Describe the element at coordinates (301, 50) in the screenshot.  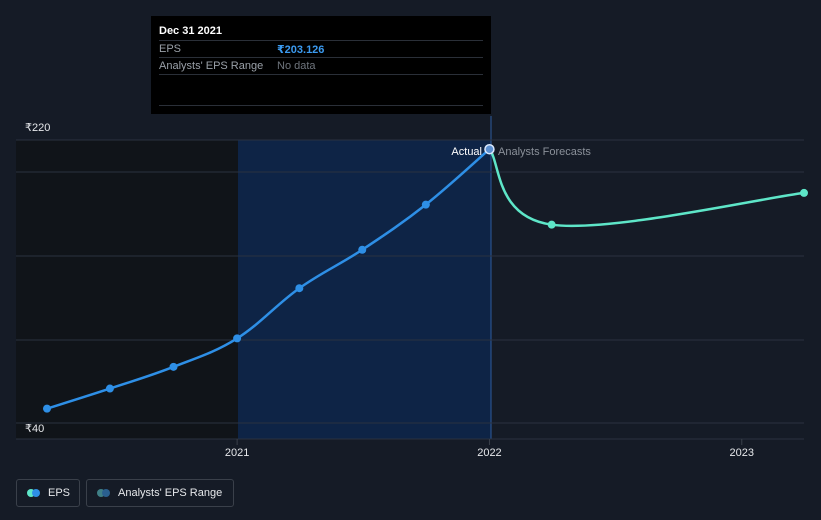
I see `tooltip-eps-value: ₹203.126` at that location.